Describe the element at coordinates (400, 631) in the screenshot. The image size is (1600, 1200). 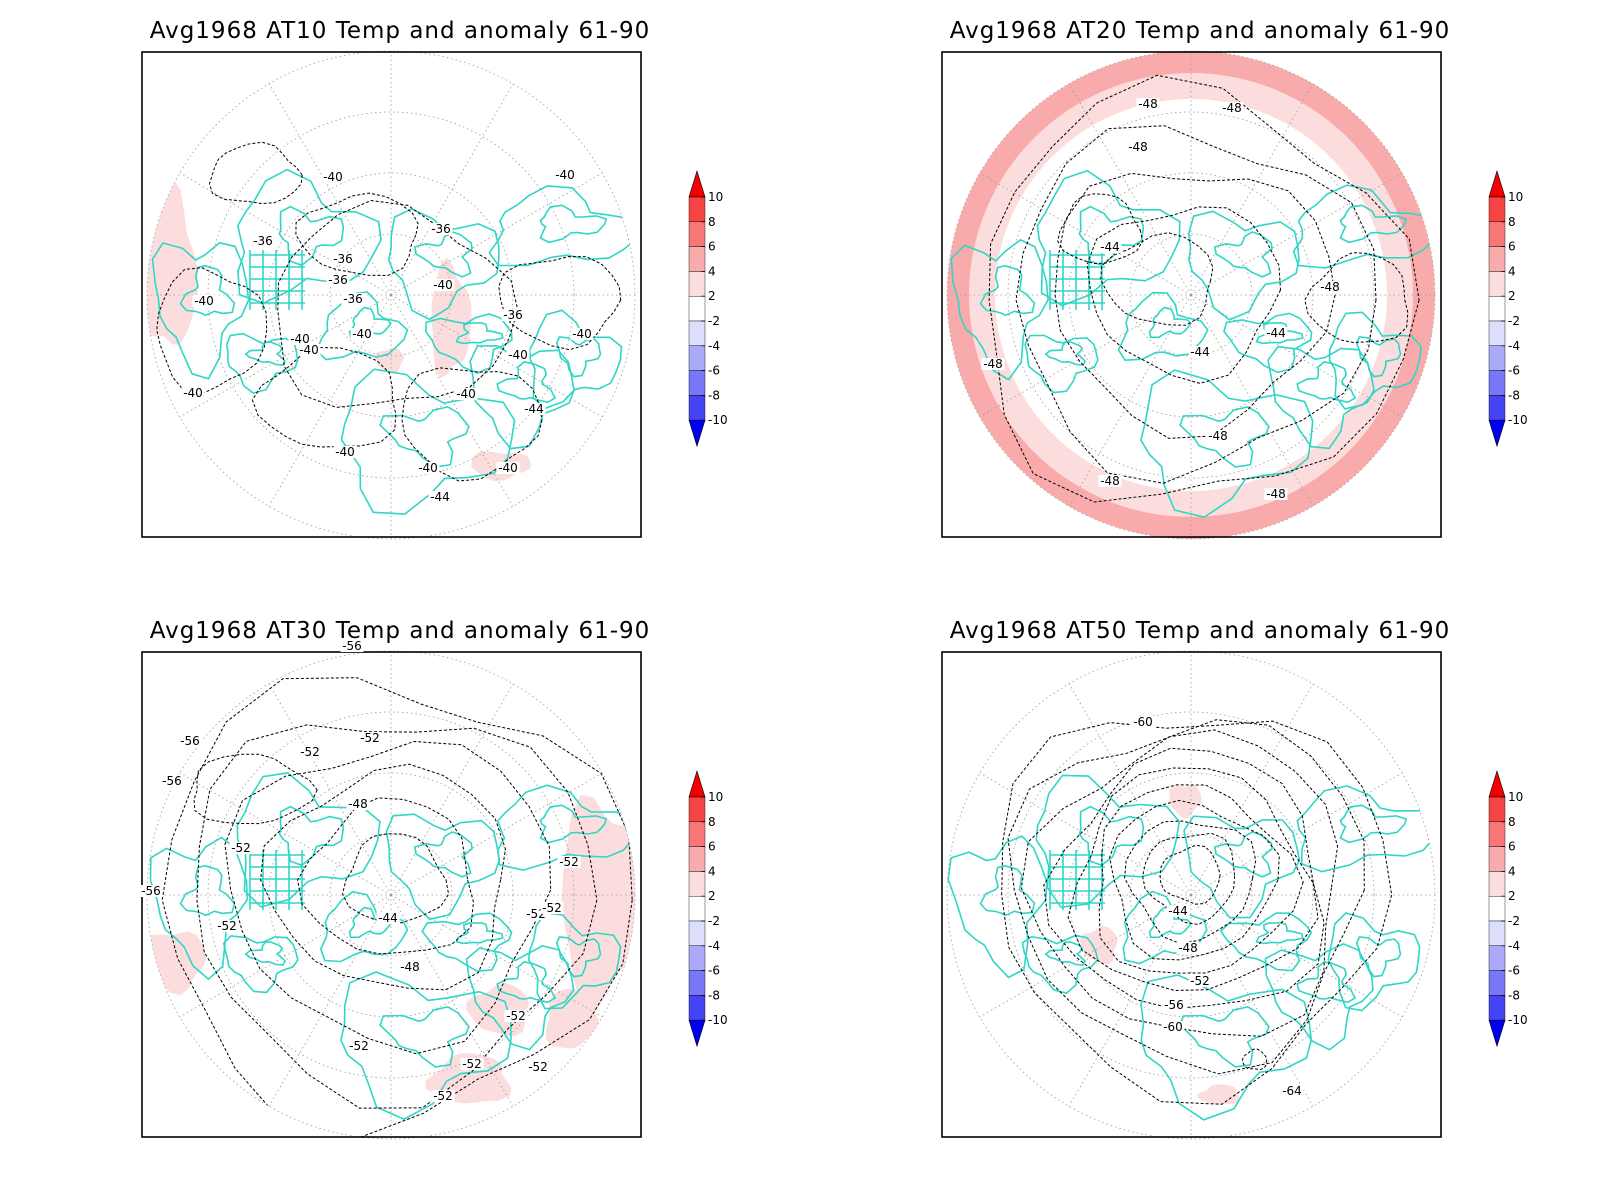
I see `panel-title: Avg1968 AT30 Temp and anomaly 61-90` at that location.